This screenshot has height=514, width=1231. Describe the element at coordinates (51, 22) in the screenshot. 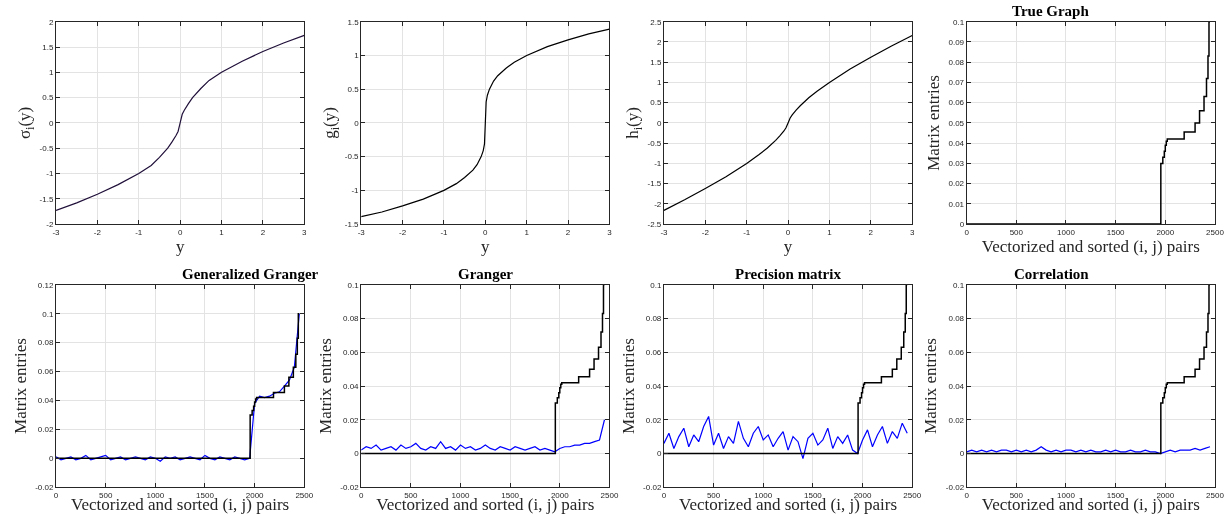

I see `y-tick-label: 2` at that location.